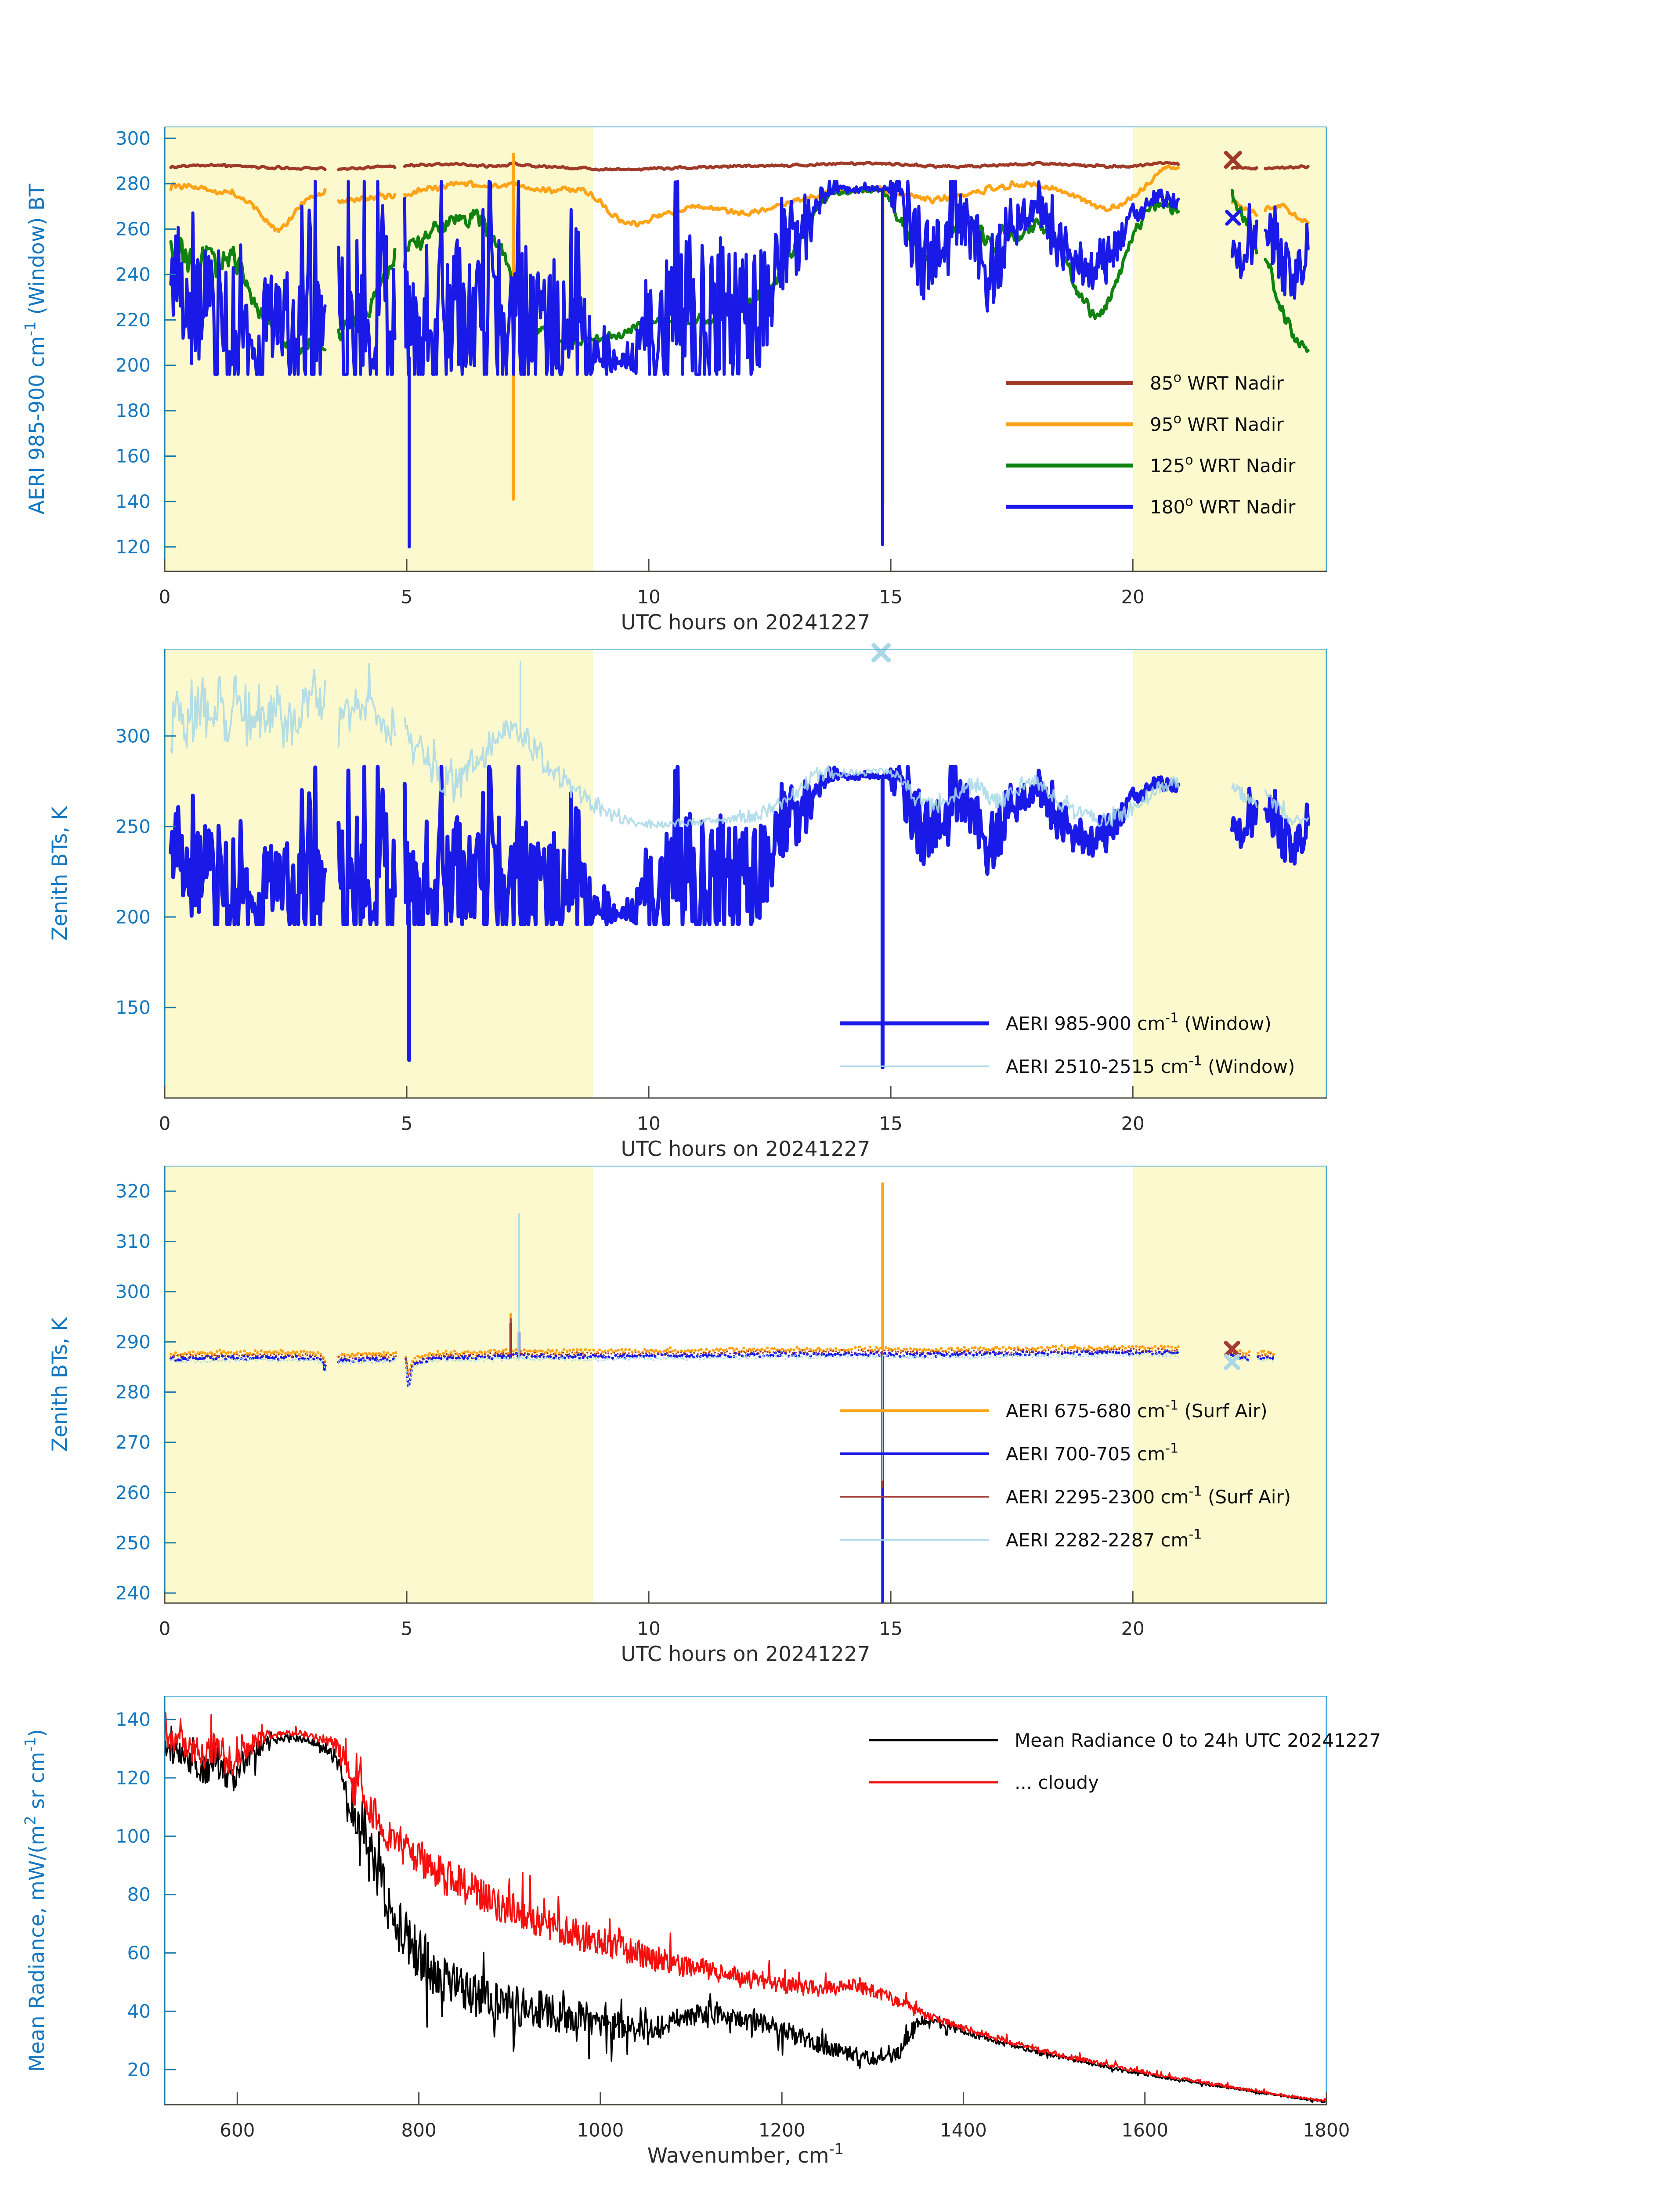 This screenshot has width=1680, height=2196. What do you see at coordinates (1148, 1496) in the screenshot?
I see `legend-entry-label: AERI 2295-2300 cm-1 (Surf Air)` at bounding box center [1148, 1496].